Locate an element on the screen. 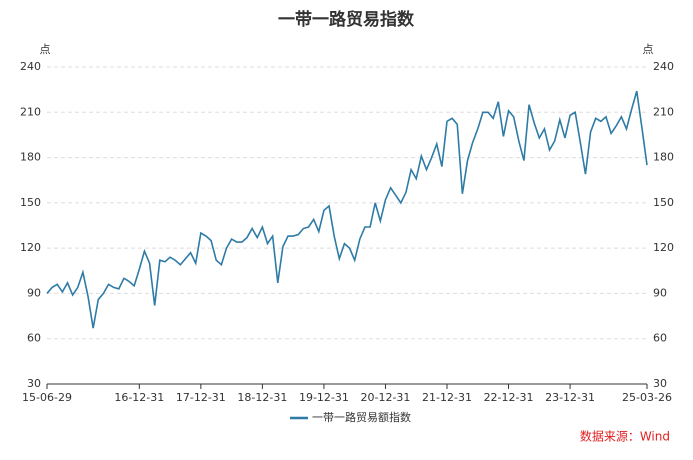 The width and height of the screenshot is (693, 460). y-tick-label: 90 is located at coordinates (34, 292).